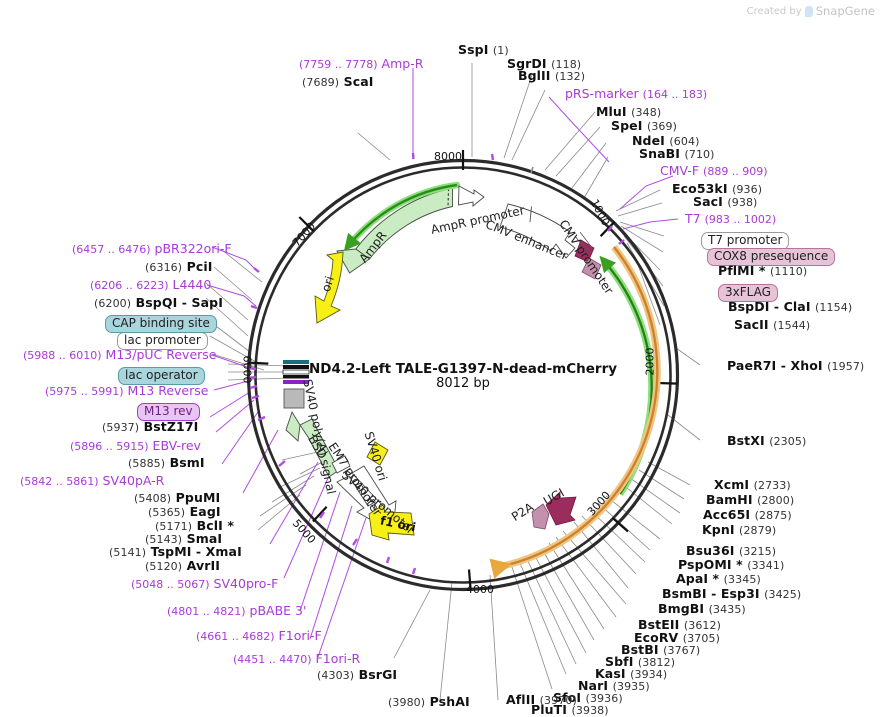  I want to click on enzyme-label-acc65i: Acc65I (2875), so click(747, 514).